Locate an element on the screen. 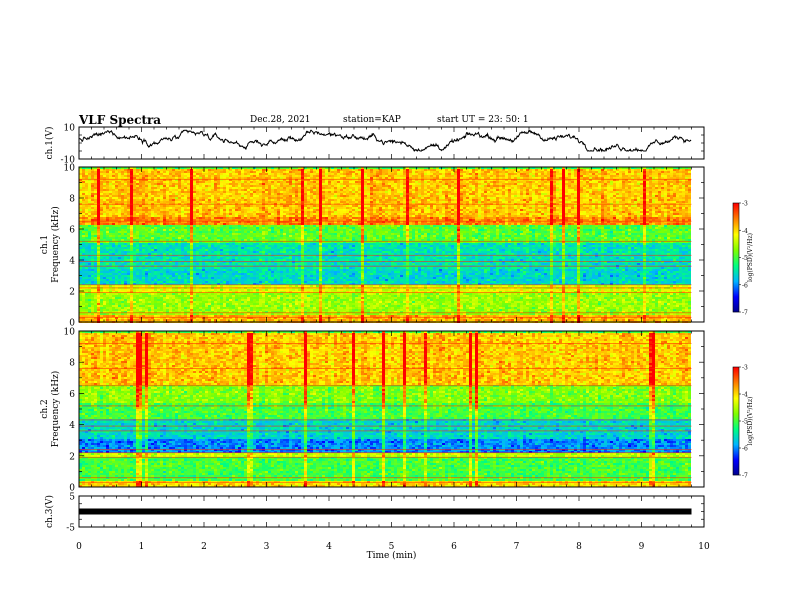  x-axis: 0 1 2 3 4 5 6 7 8 9 10 Time (min) is located at coordinates (393, 551).